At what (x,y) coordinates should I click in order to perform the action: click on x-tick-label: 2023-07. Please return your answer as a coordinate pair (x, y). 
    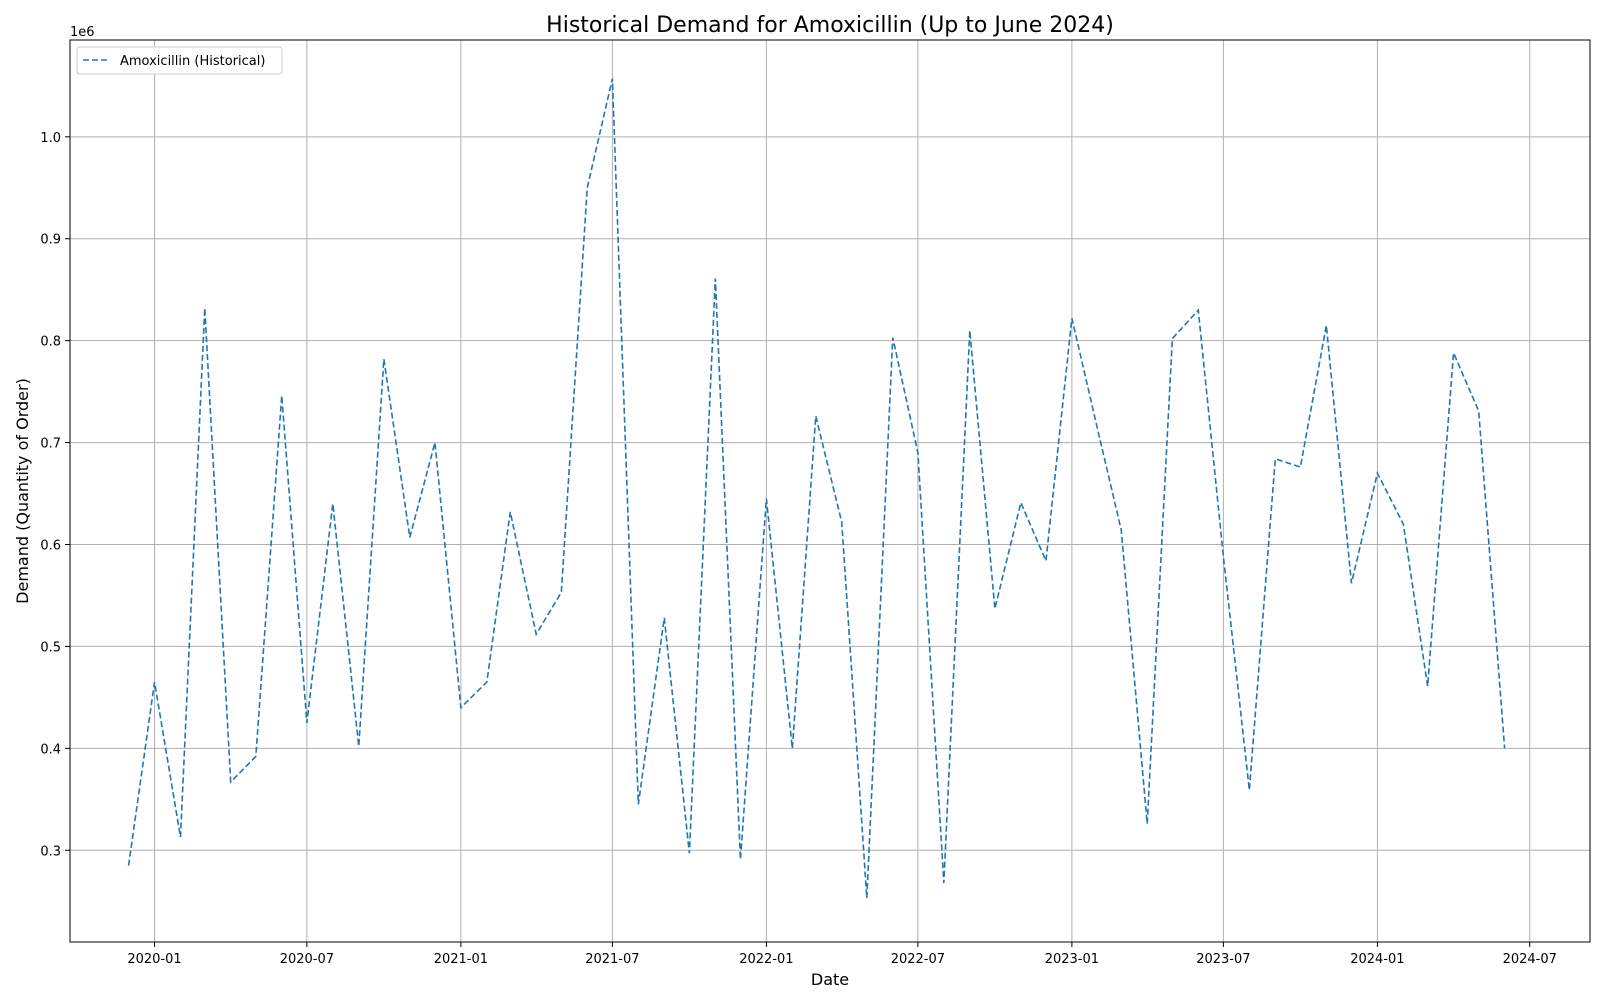
    Looking at the image, I should click on (1223, 959).